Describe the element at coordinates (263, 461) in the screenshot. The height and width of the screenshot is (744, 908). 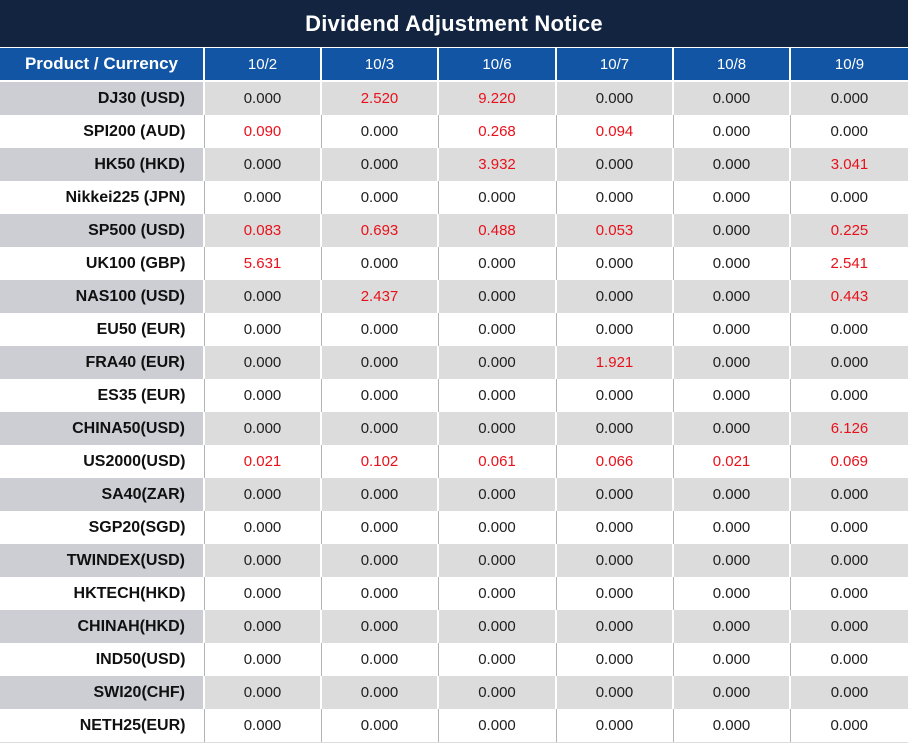
I see `value-cell: 0.021` at that location.